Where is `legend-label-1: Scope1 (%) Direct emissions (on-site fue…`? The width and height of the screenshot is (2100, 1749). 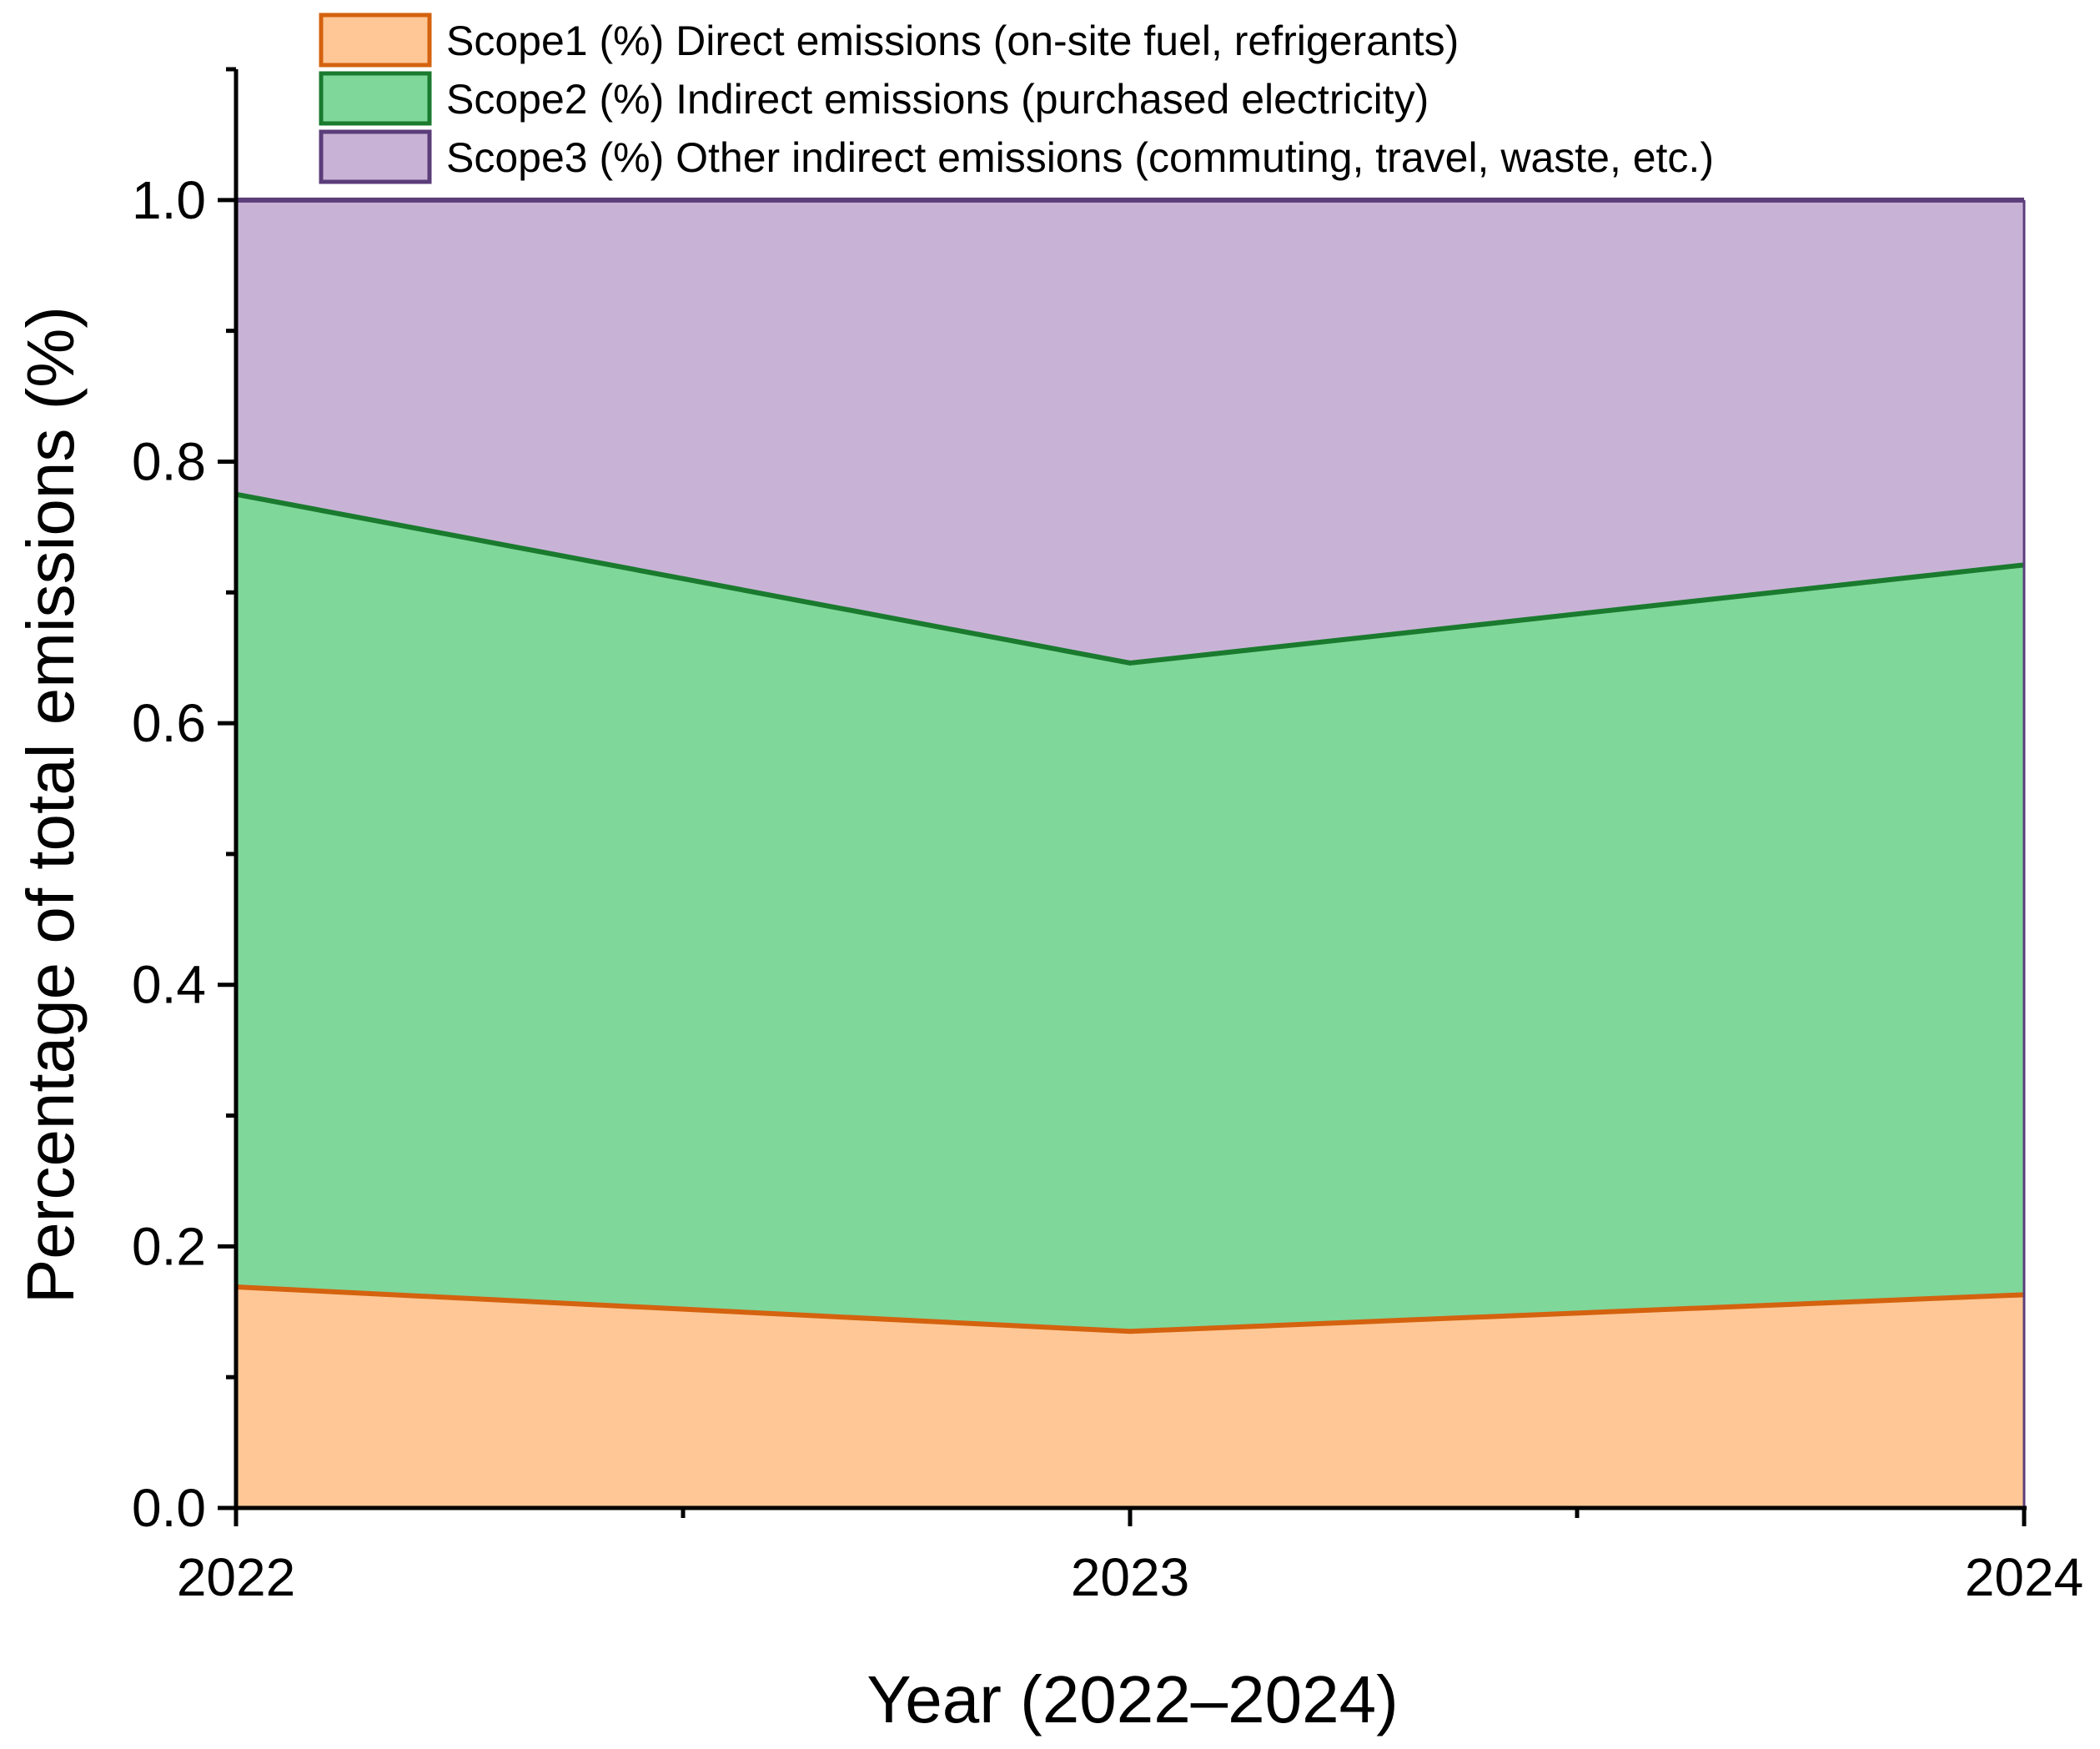
legend-label-1: Scope1 (%) Direct emissions (on-site fue… is located at coordinates (952, 41).